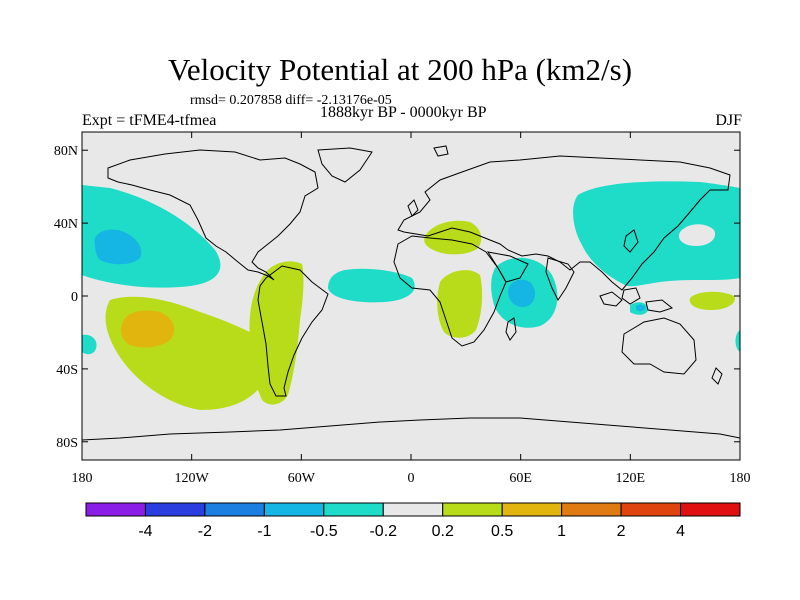 The width and height of the screenshot is (800, 600). I want to click on west-pacific-positive, so click(712, 300).